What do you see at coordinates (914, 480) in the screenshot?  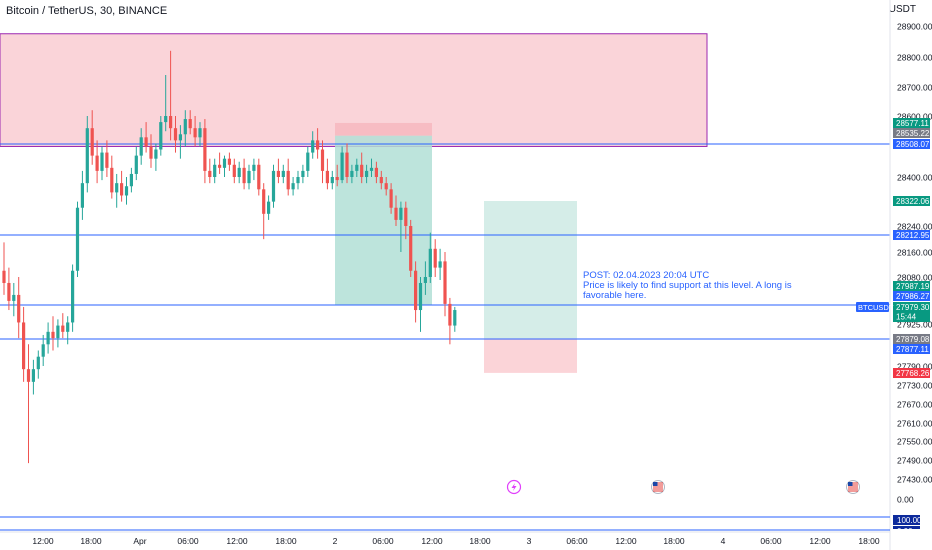 I see `price-tick-label: 27430.00` at bounding box center [914, 480].